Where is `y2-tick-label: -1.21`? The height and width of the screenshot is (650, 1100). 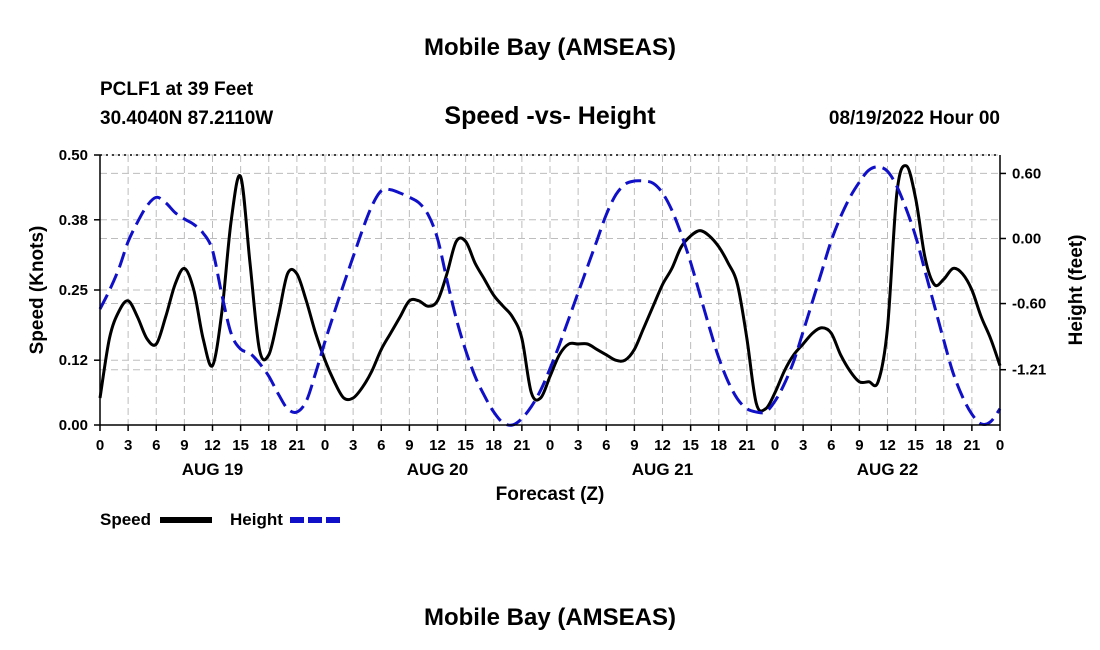 y2-tick-label: -1.21 is located at coordinates (1029, 370).